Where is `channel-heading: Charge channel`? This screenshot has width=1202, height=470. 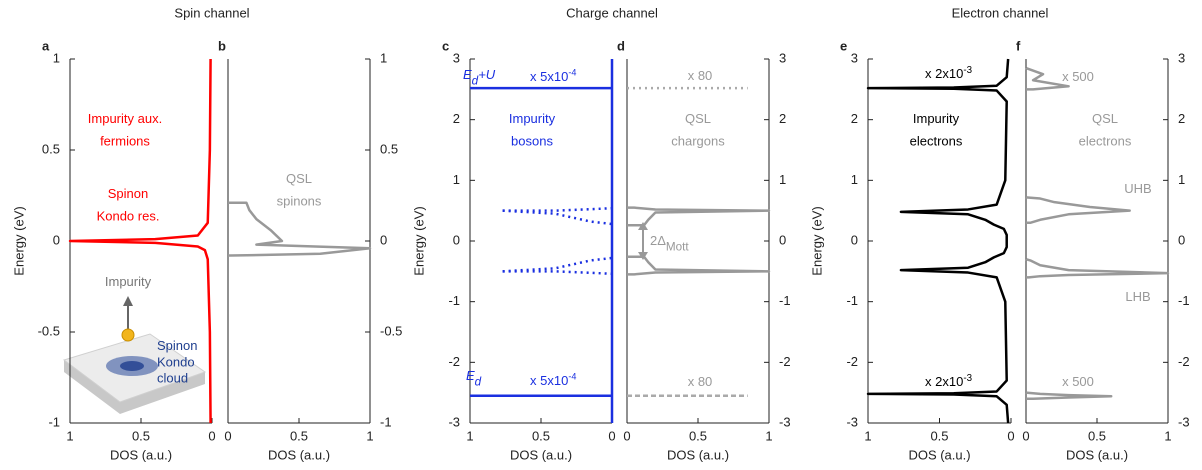
channel-heading: Charge channel is located at coordinates (612, 12).